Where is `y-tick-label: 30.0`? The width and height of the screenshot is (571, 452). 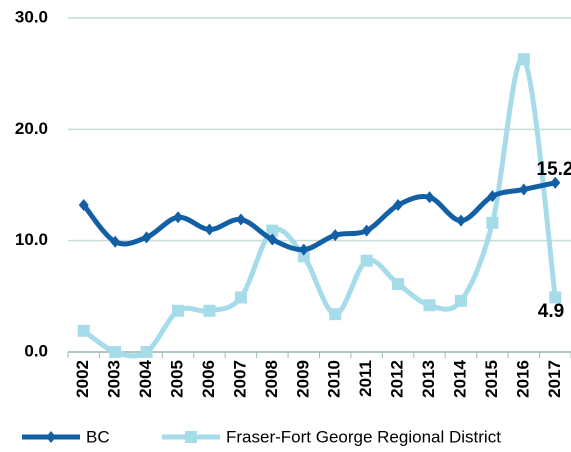
y-tick-label: 30.0 is located at coordinates (31, 16).